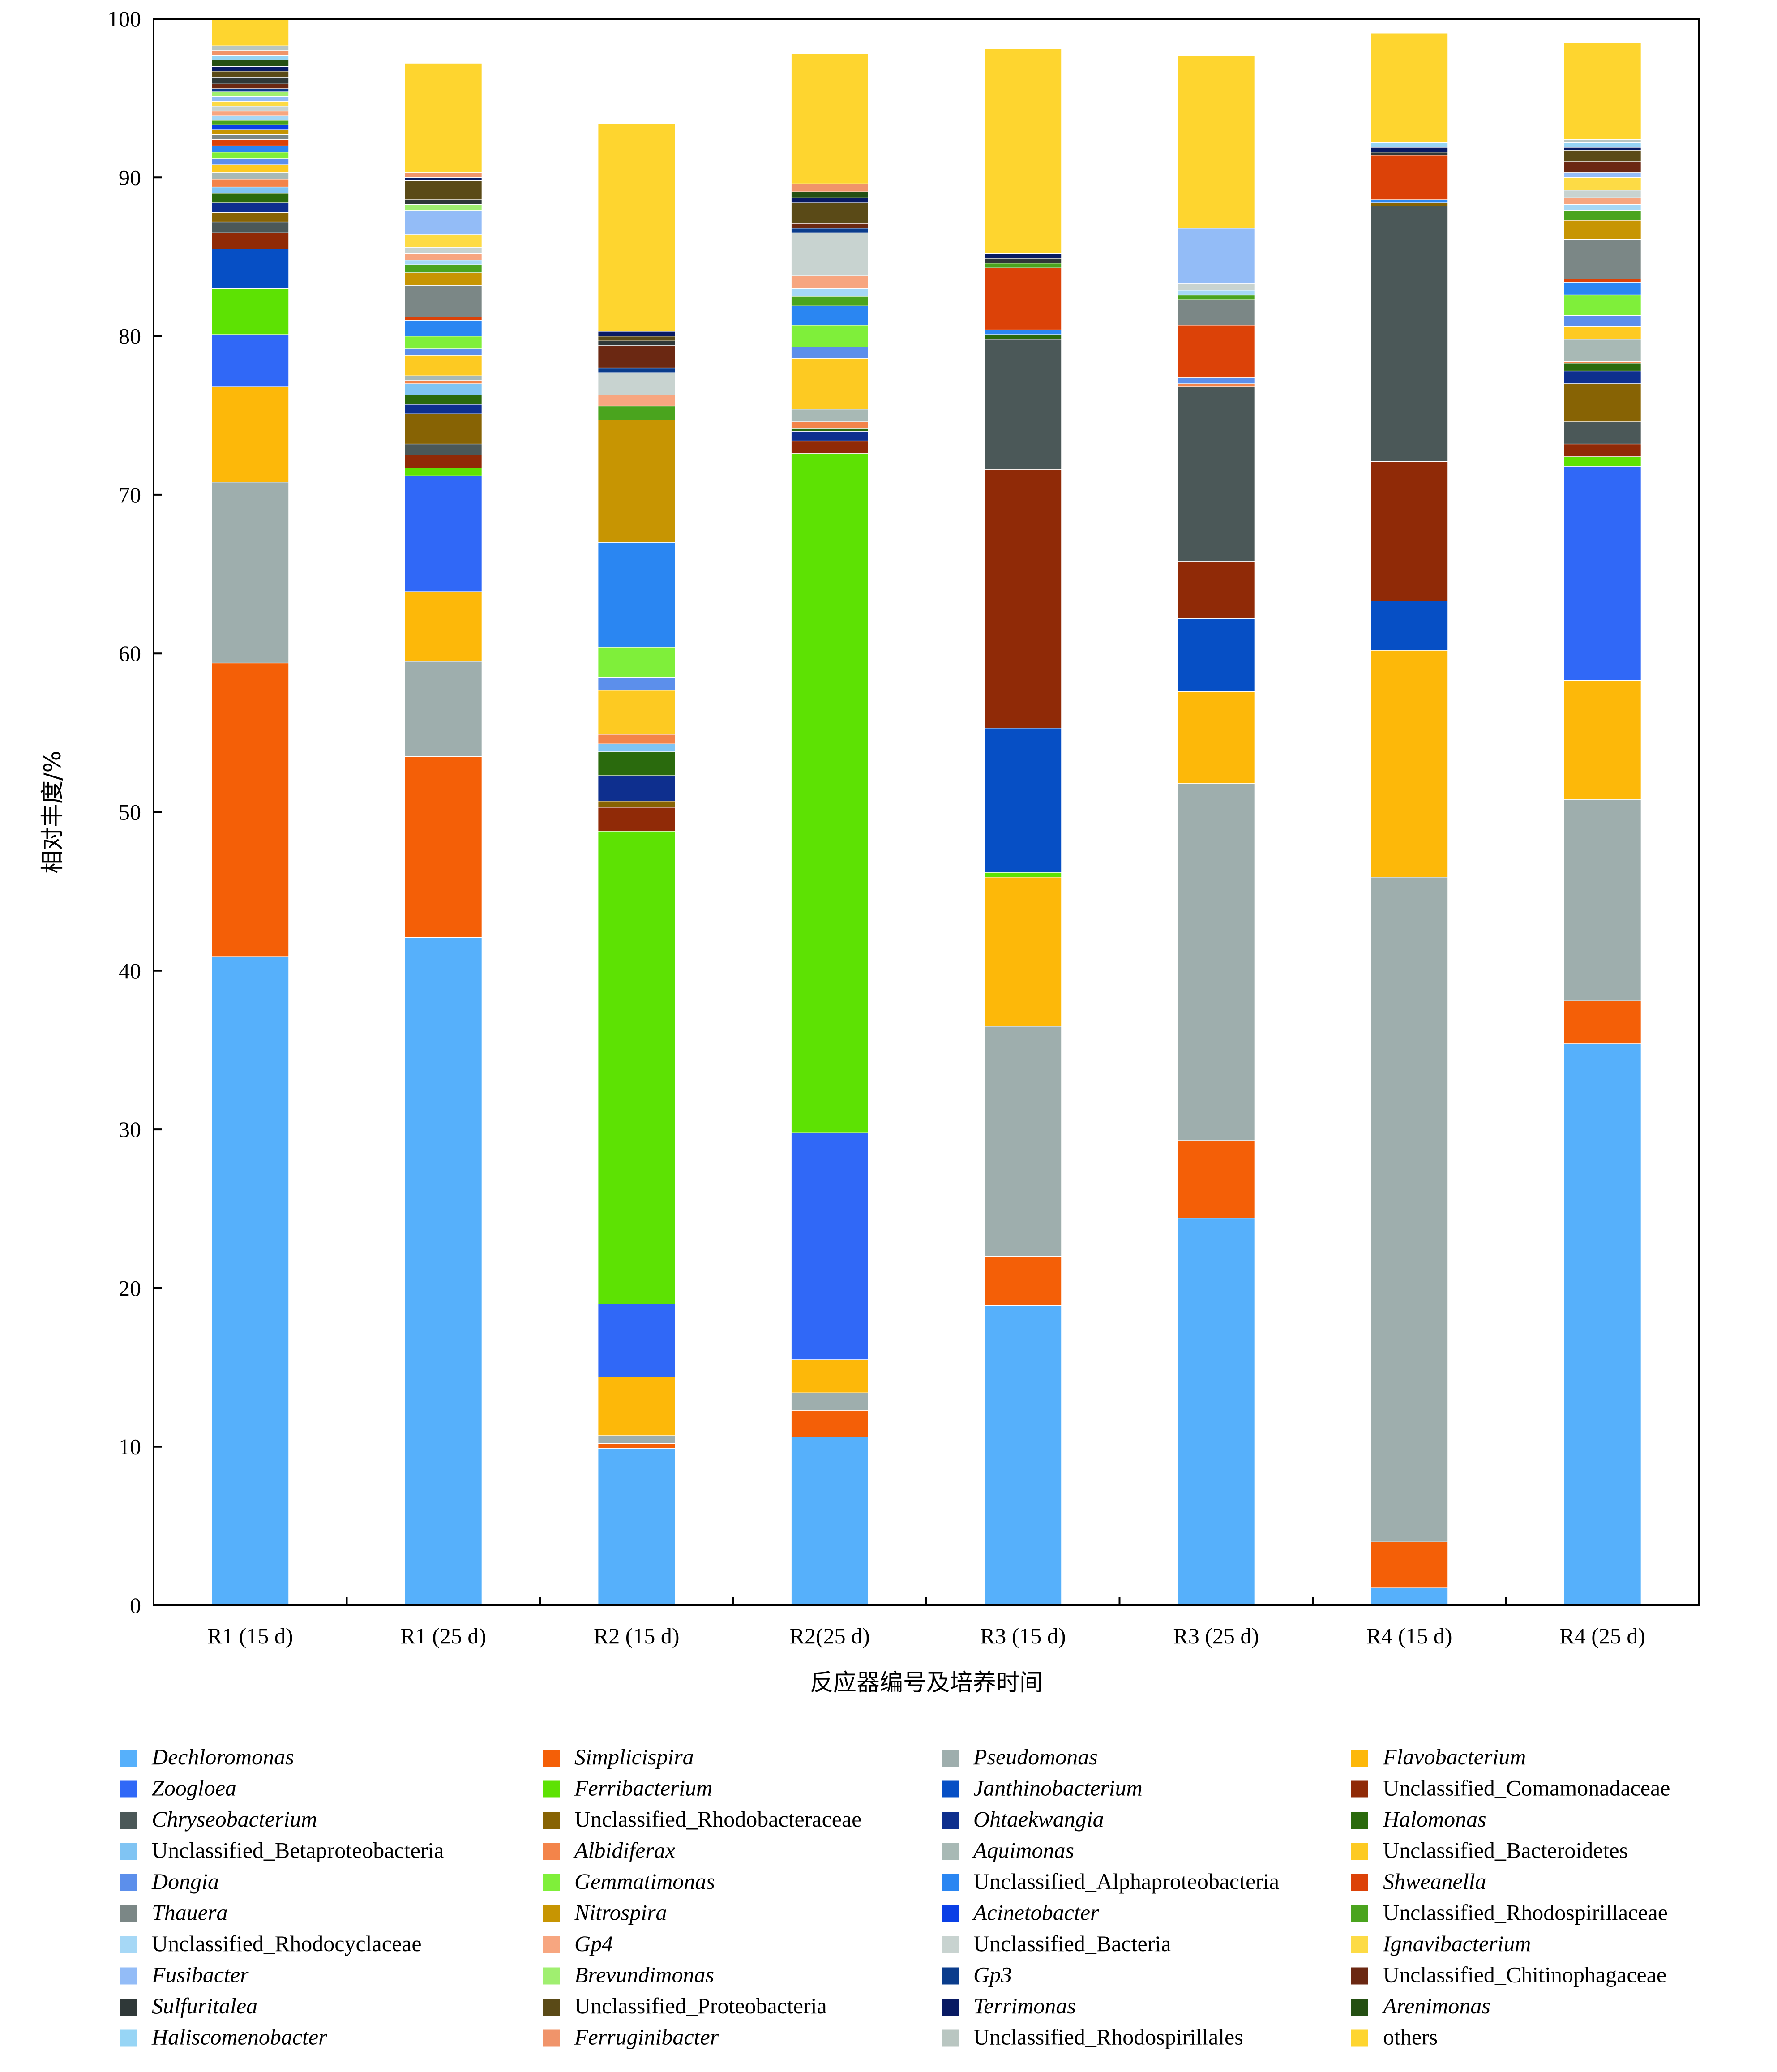  I want to click on legend-label: Shweanella, so click(1434, 1881).